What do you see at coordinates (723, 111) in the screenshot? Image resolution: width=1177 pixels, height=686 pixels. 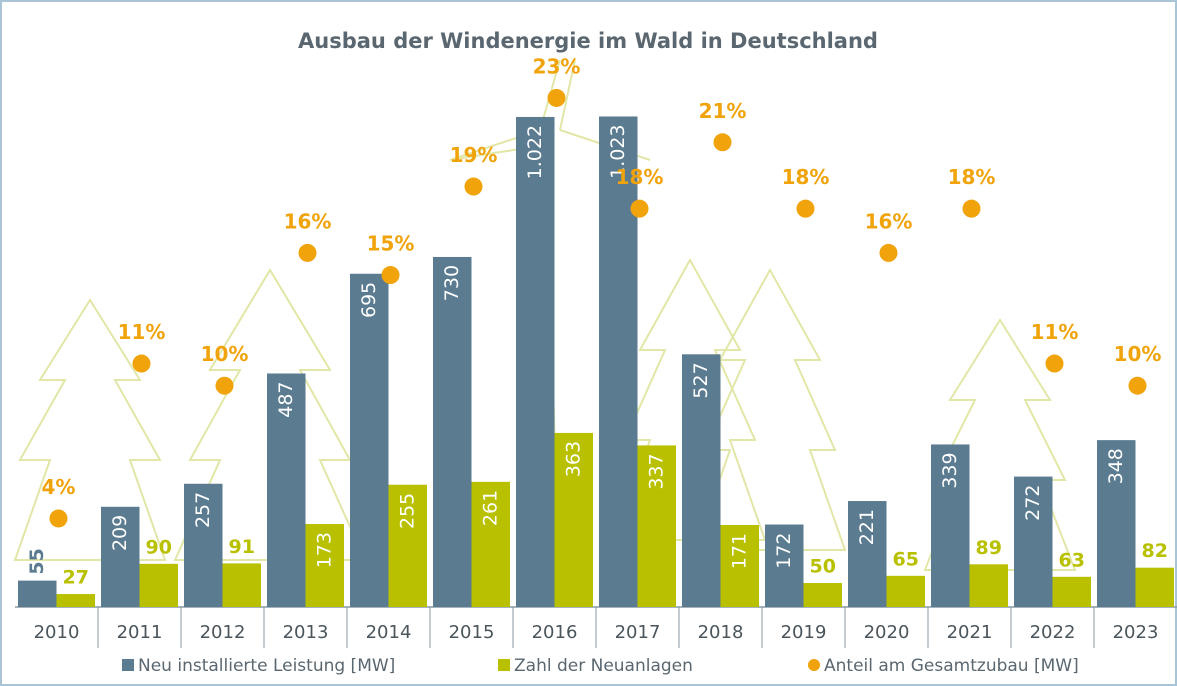 I see `share-label: 21%` at bounding box center [723, 111].